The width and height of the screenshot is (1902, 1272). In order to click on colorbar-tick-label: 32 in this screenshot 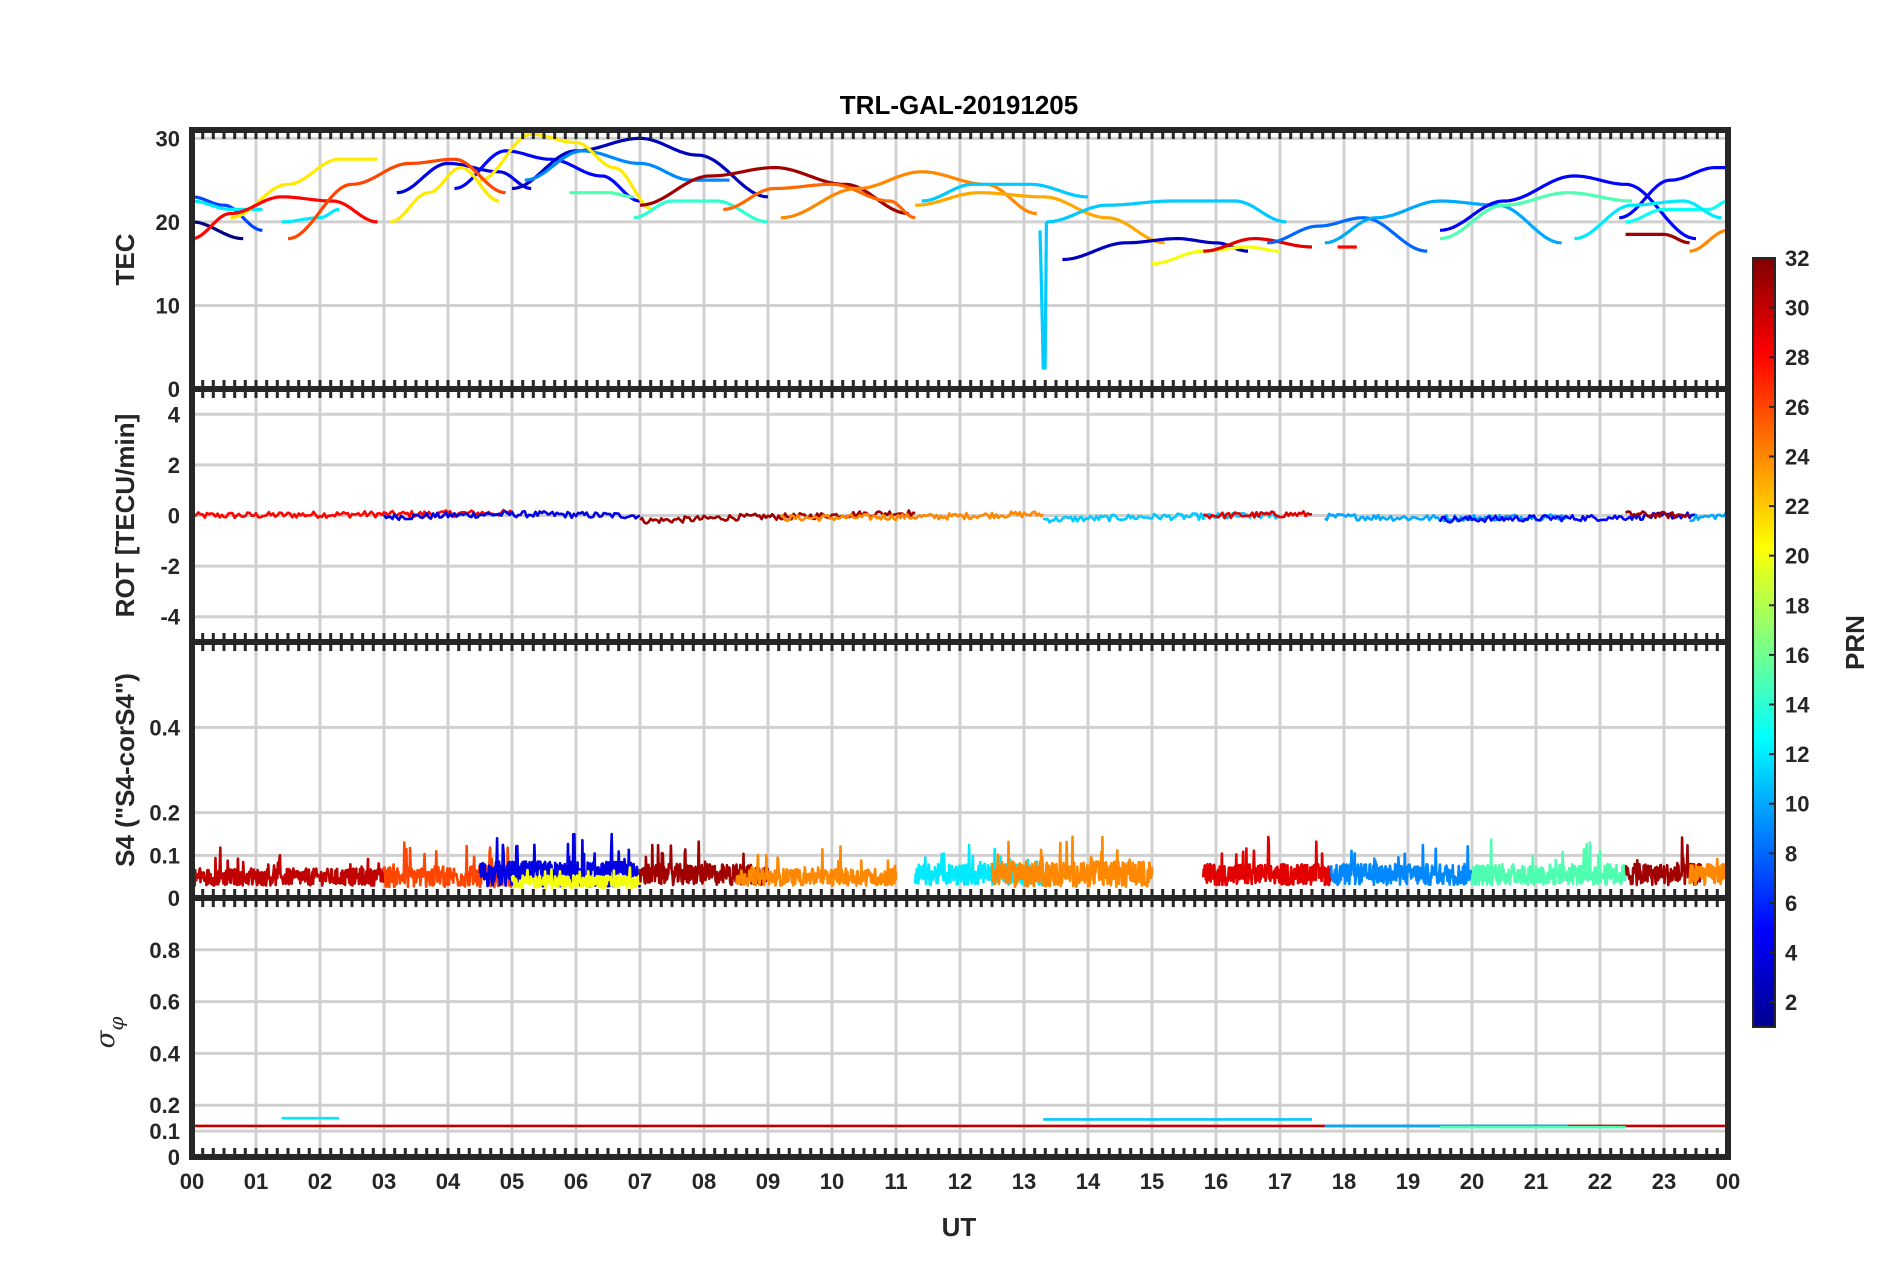, I will do `click(1797, 258)`.